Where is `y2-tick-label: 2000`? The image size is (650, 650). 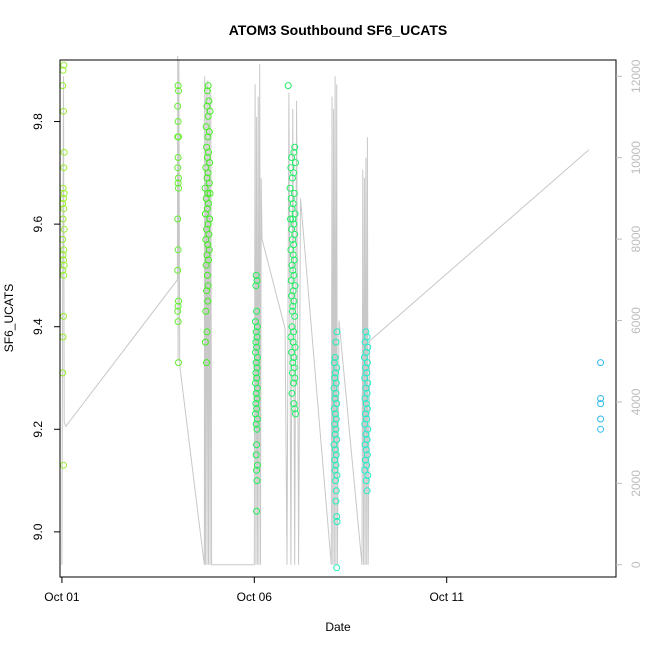 y2-tick-label: 2000 is located at coordinates (636, 483).